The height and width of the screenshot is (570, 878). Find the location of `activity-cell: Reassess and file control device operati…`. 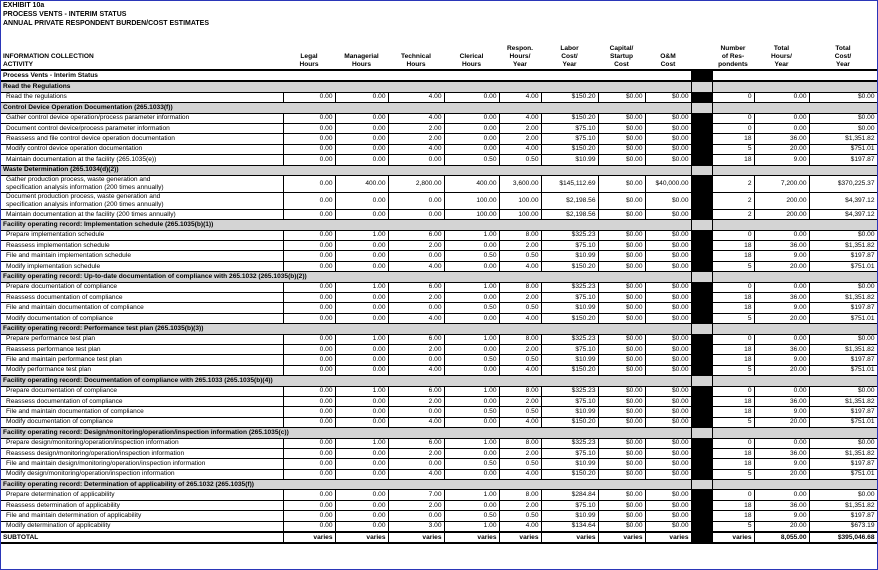

activity-cell: Reassess and file control device operati… is located at coordinates (142, 139).